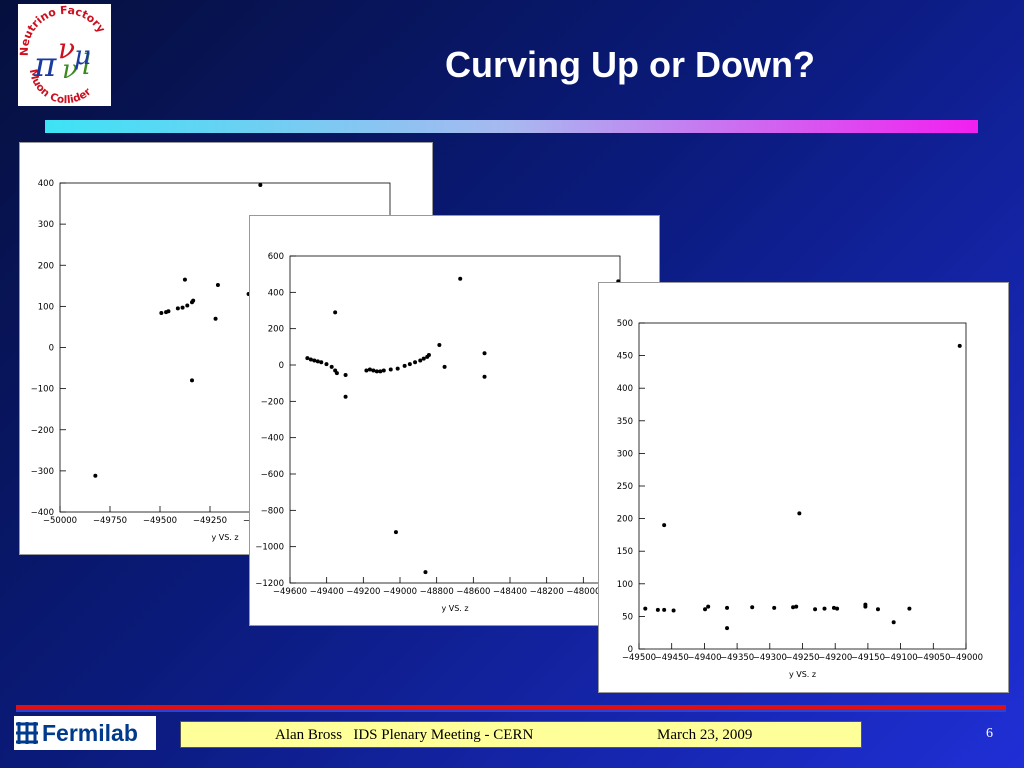 Image resolution: width=1024 pixels, height=768 pixels. Describe the element at coordinates (363, 592) in the screenshot. I see `x-tick-label: −49200` at that location.